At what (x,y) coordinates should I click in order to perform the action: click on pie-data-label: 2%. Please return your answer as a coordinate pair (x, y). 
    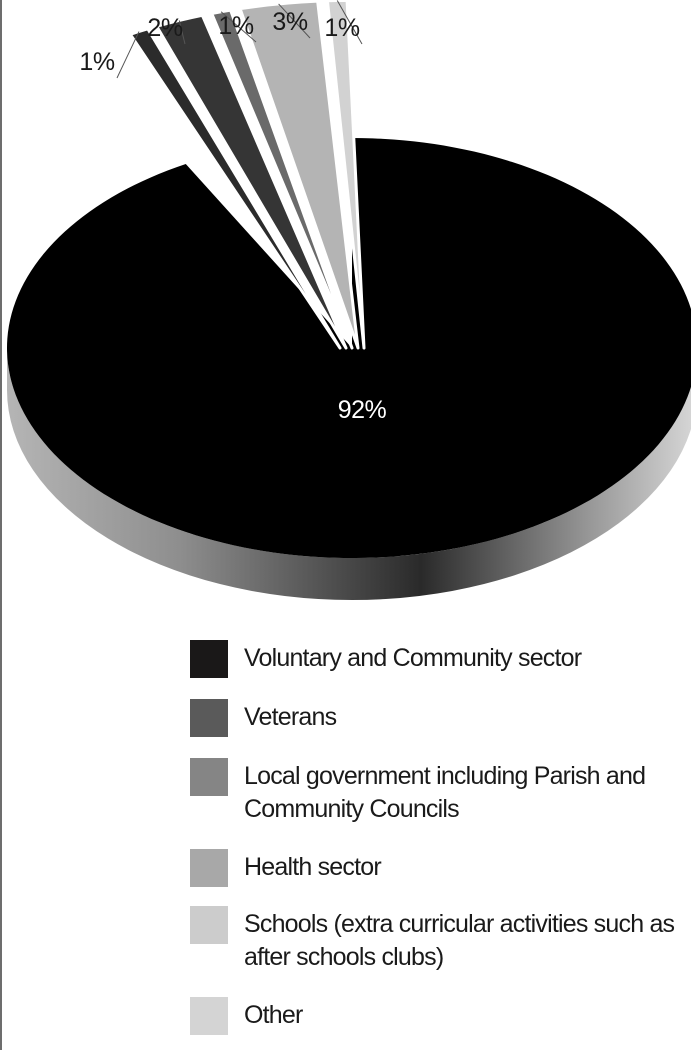
    Looking at the image, I should click on (164, 28).